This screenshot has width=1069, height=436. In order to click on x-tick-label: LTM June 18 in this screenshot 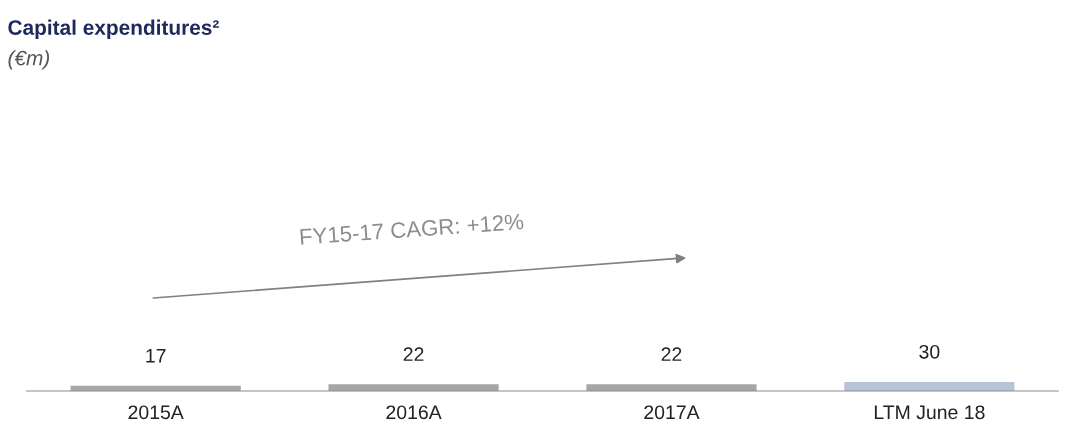, I will do `click(929, 412)`.